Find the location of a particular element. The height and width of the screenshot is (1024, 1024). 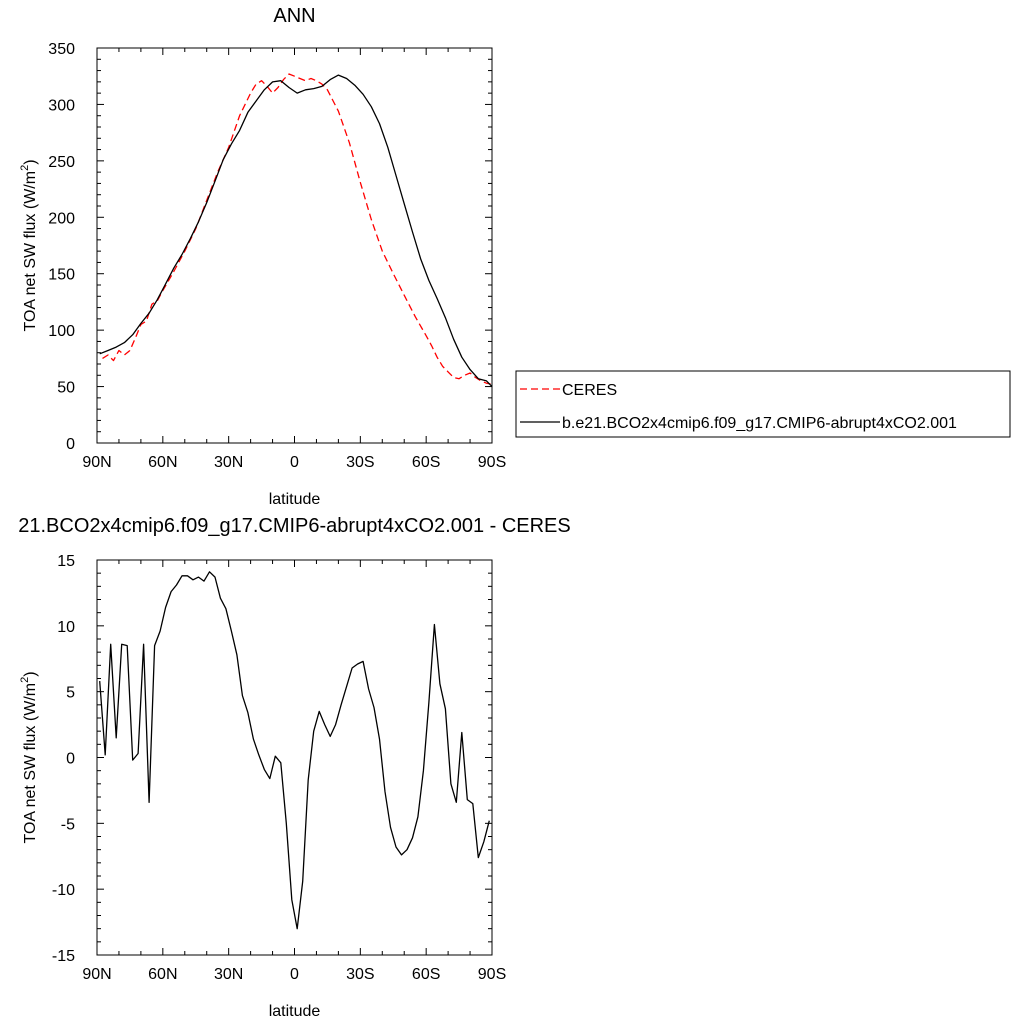

y-tick-label: 200 is located at coordinates (61, 218).